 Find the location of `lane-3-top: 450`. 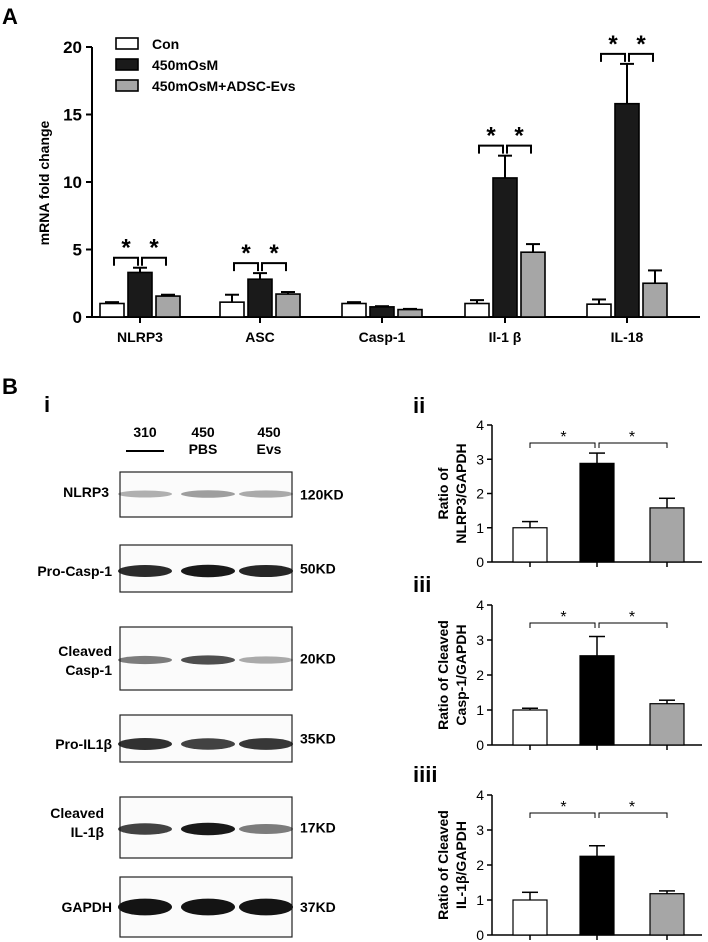

lane-3-top: 450 is located at coordinates (269, 432).